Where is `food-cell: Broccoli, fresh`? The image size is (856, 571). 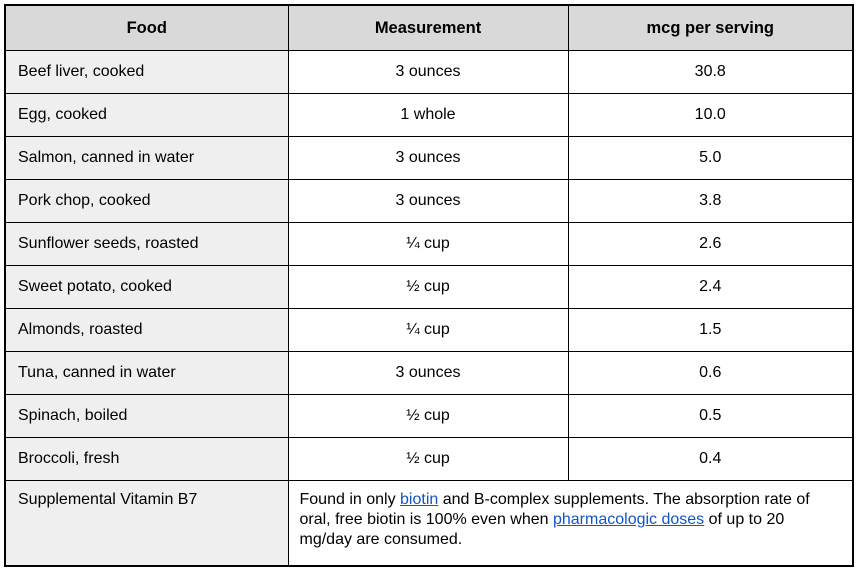
food-cell: Broccoli, fresh is located at coordinates (146, 459).